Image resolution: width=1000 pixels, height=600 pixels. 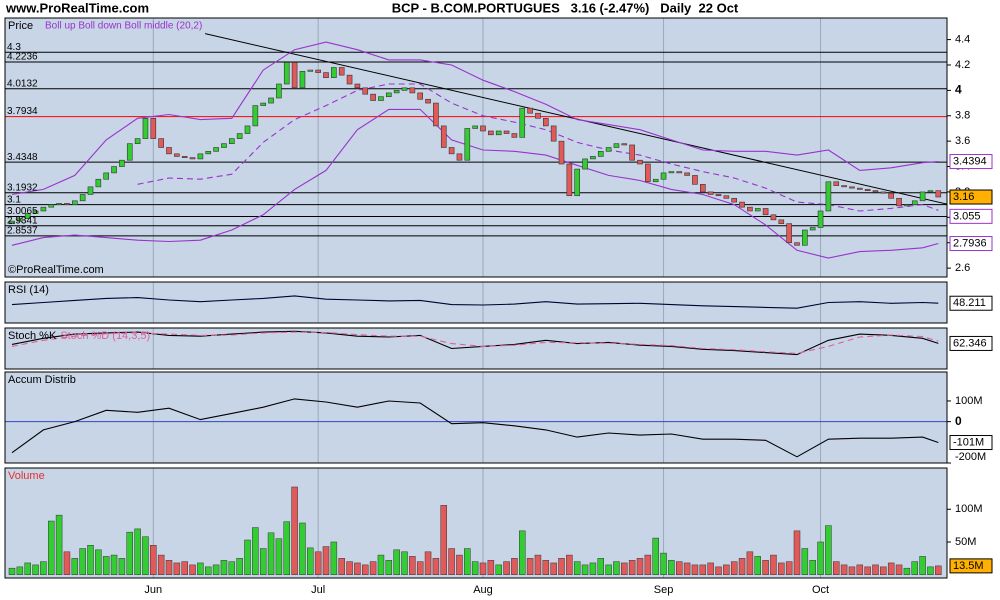 I want to click on watermark: ©ProRealTime.com, so click(x=56, y=270).